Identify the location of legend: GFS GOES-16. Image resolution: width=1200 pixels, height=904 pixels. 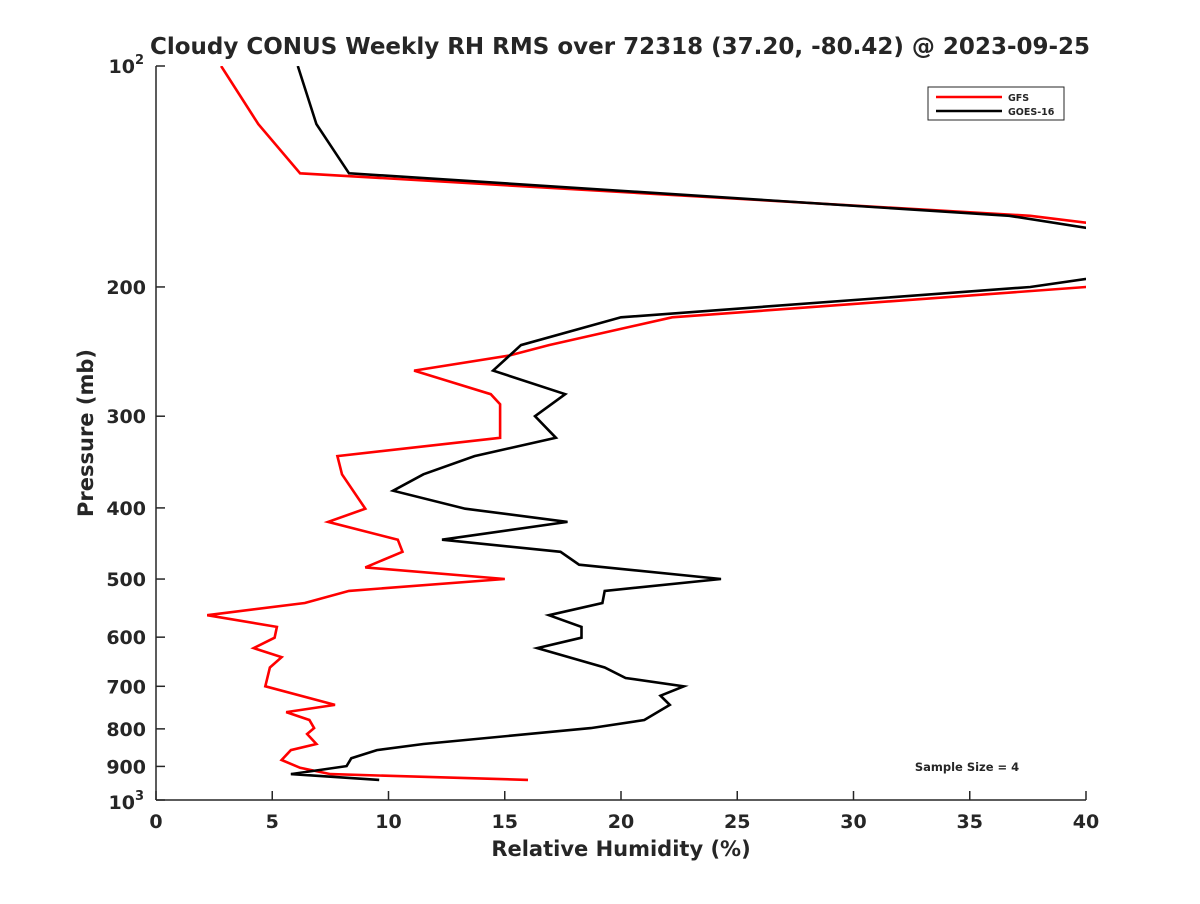
(996, 103).